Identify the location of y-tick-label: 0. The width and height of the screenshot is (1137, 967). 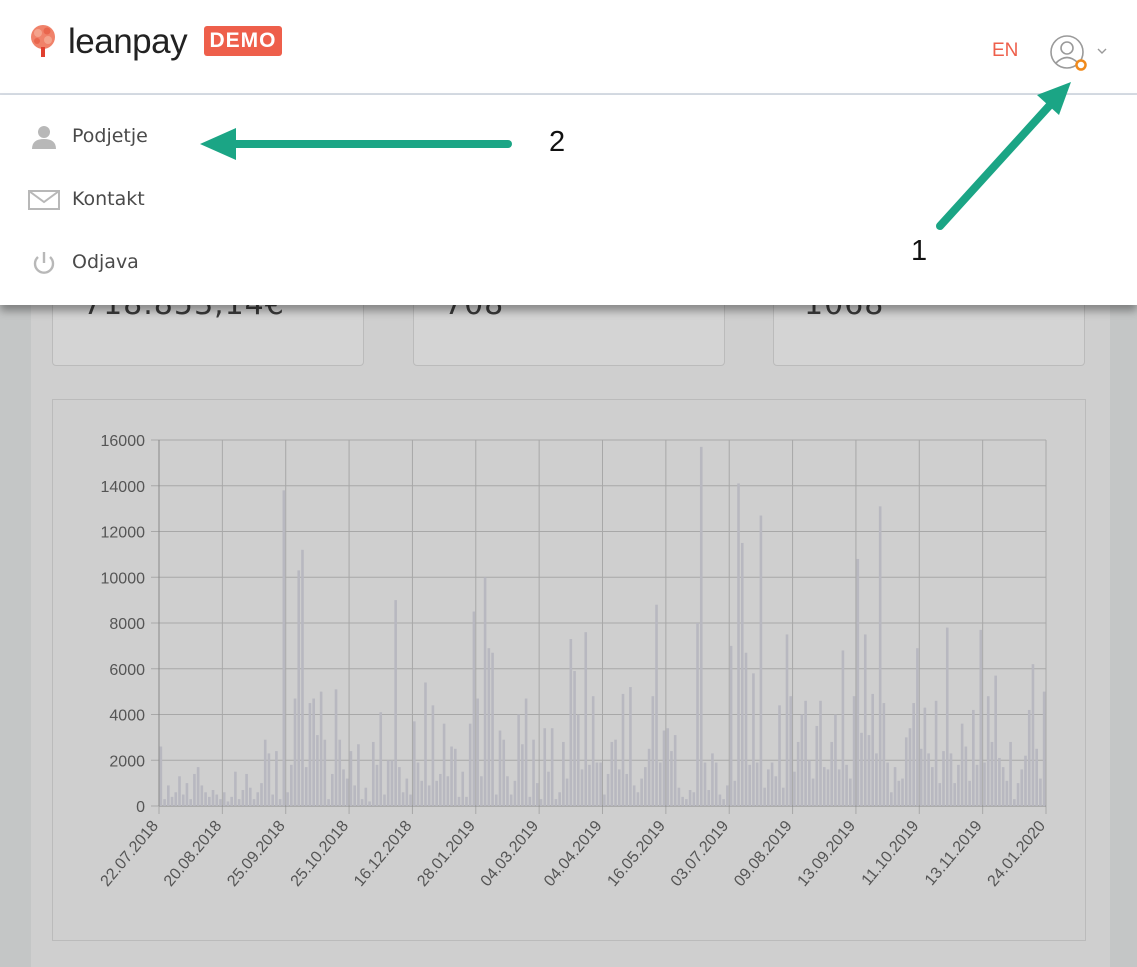
(140, 807).